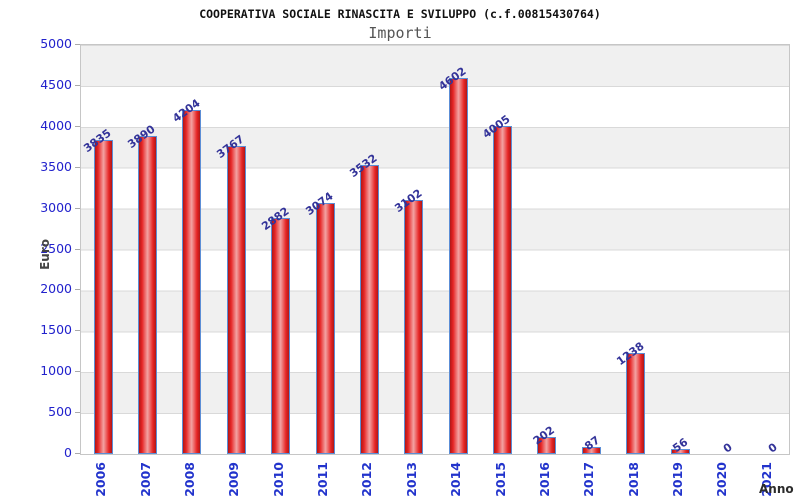 The image size is (800, 500). Describe the element at coordinates (722, 479) in the screenshot. I see `x-tick-label-2020: 2020` at that location.